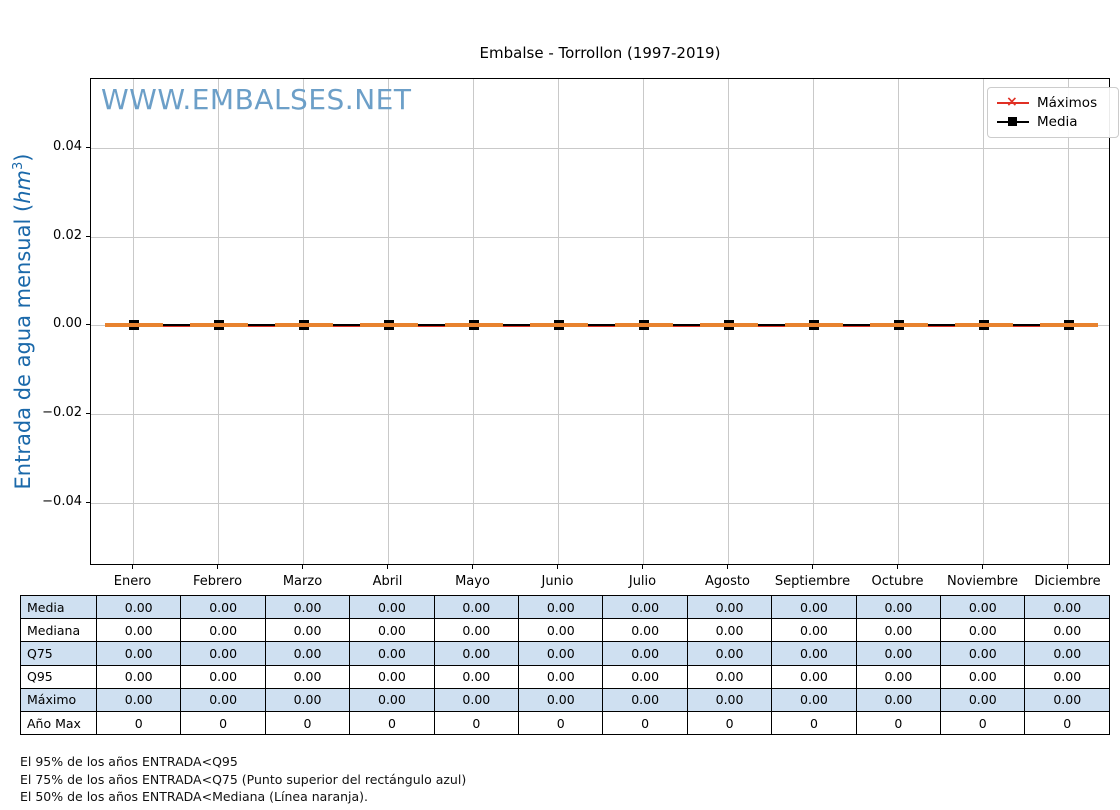 The height and width of the screenshot is (810, 1120). Describe the element at coordinates (58, 699) in the screenshot. I see `row-header-cell: Máximo` at that location.